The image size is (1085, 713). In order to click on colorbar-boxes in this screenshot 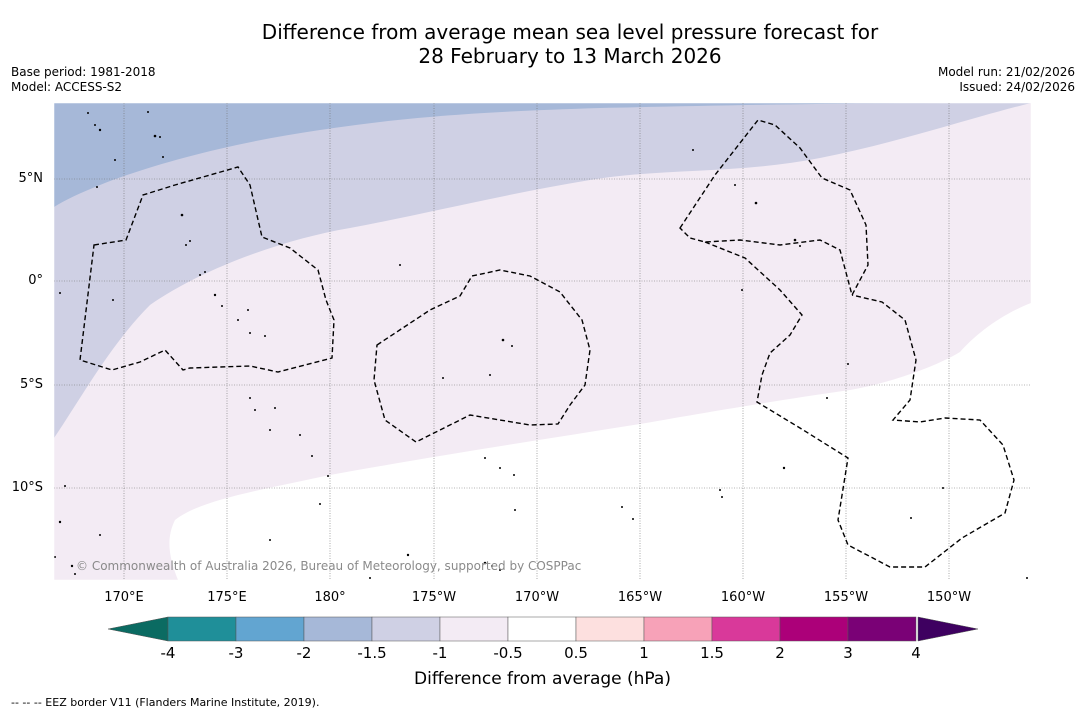, I will do `click(542, 629)`.